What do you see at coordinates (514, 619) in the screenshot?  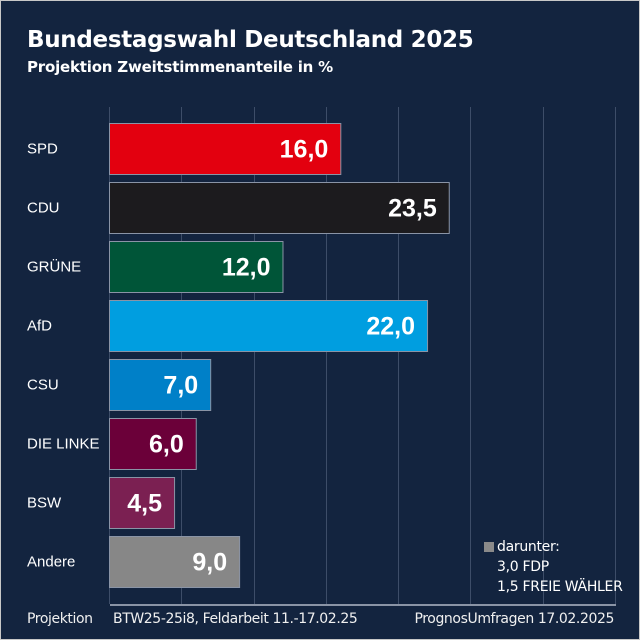 I see `footer-date: PrognosUmfragen 17.02.2025` at bounding box center [514, 619].